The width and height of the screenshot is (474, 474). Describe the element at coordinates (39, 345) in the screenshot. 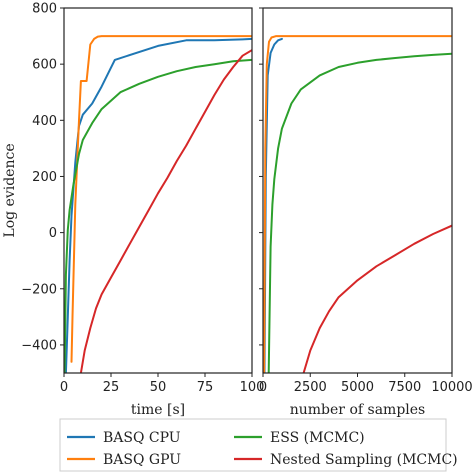

I see `y-tick-label: −400` at that location.